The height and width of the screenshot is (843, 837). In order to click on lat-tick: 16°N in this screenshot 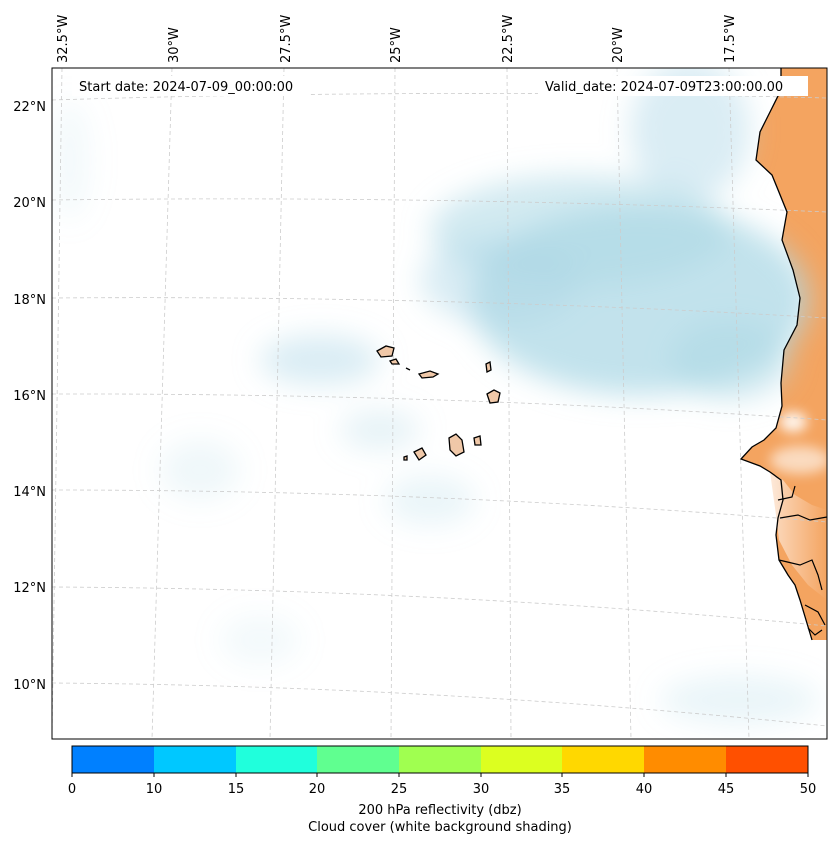, I will do `click(29, 396)`.